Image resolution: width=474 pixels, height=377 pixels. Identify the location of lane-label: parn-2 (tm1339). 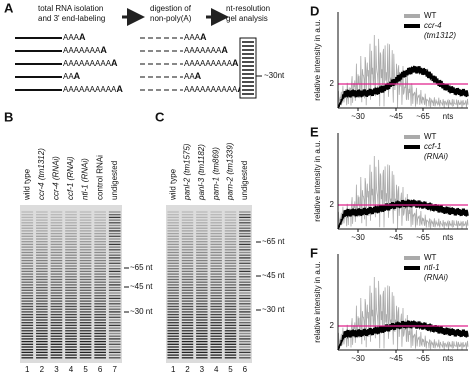
(230, 171).